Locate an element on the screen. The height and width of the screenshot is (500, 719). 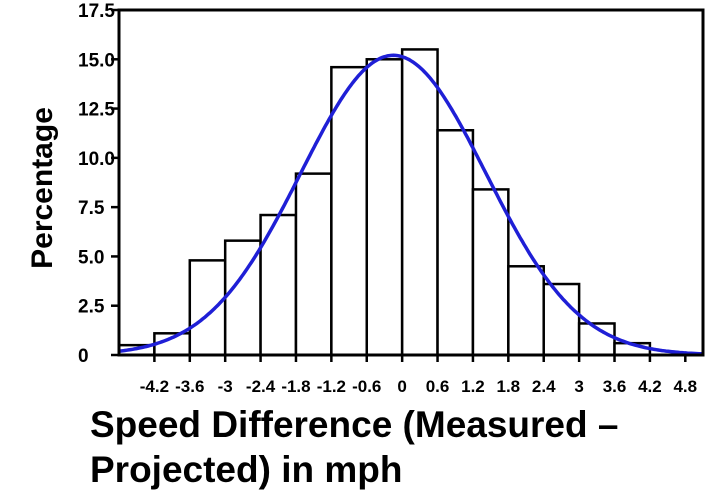
x-tick-label-15: 4.8 is located at coordinates (685, 386).